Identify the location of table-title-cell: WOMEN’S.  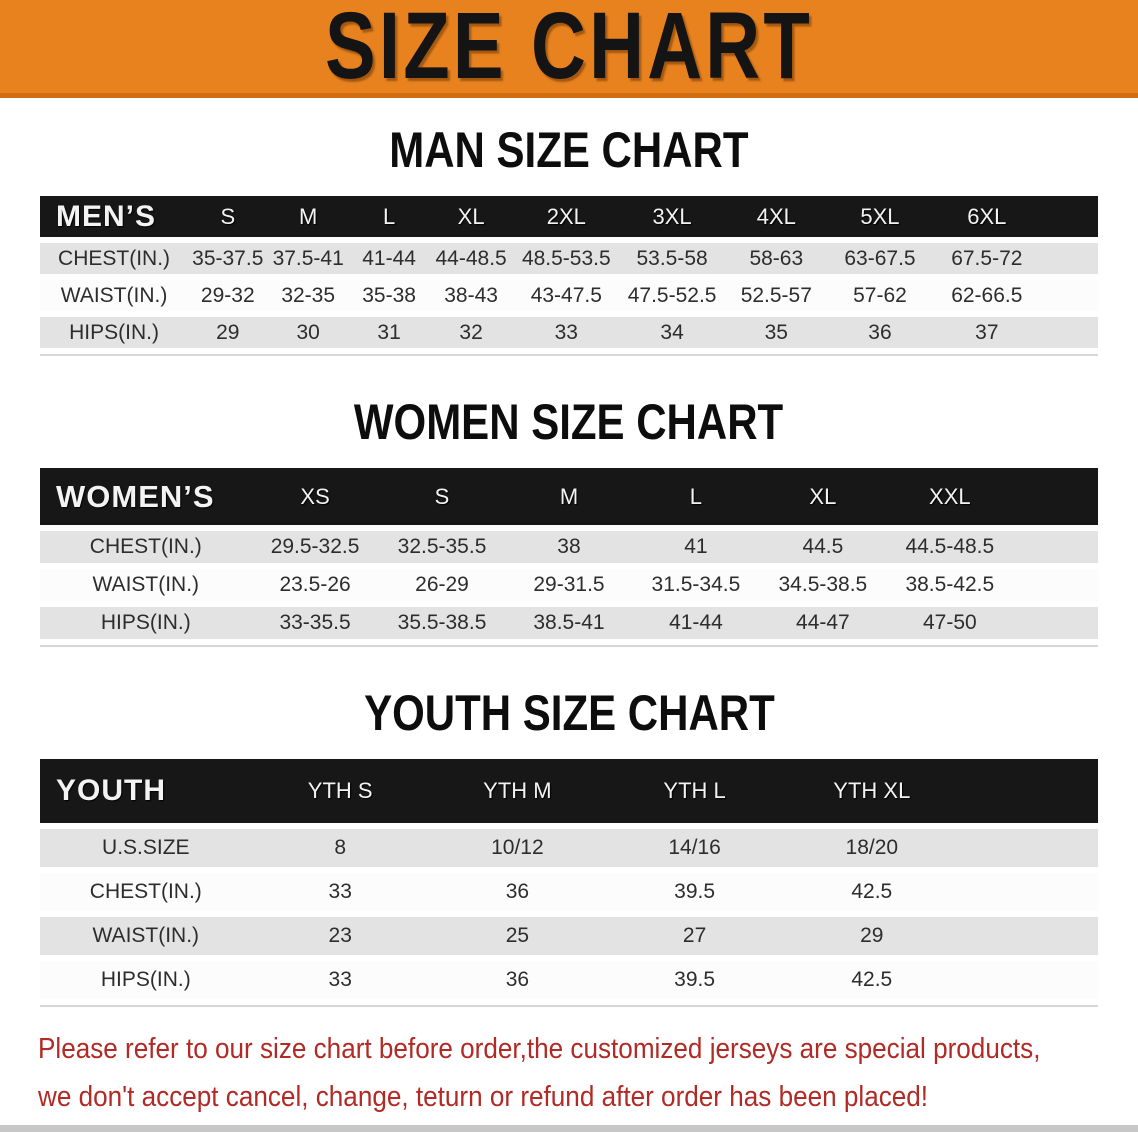
(146, 496).